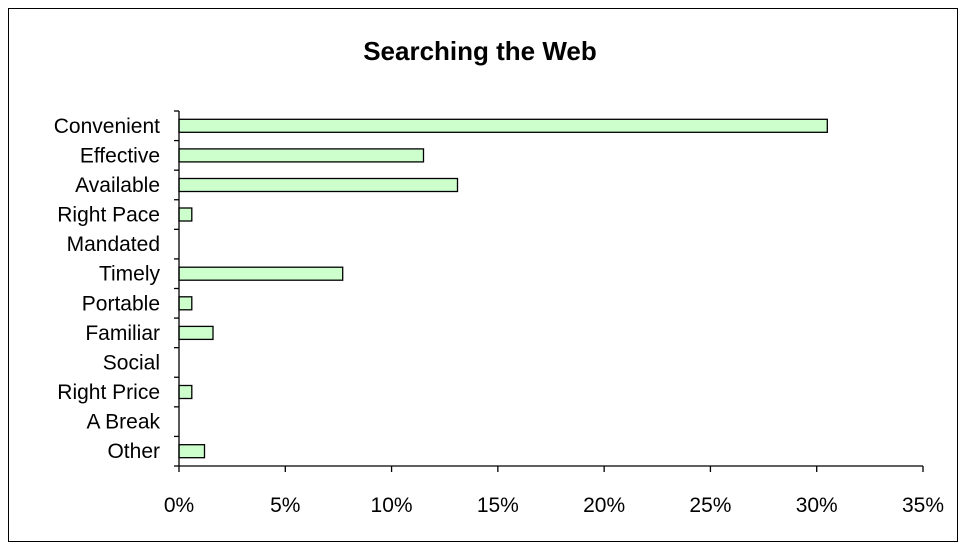 This screenshot has width=960, height=544. What do you see at coordinates (503, 125) in the screenshot?
I see `bar-convenient` at bounding box center [503, 125].